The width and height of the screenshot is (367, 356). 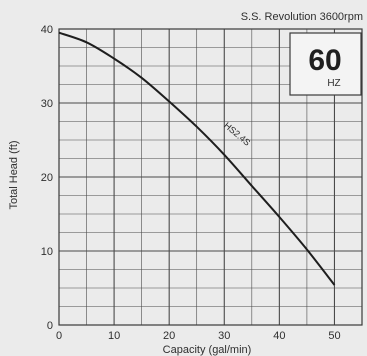 I want to click on x-tick-label: 50, so click(x=334, y=336).